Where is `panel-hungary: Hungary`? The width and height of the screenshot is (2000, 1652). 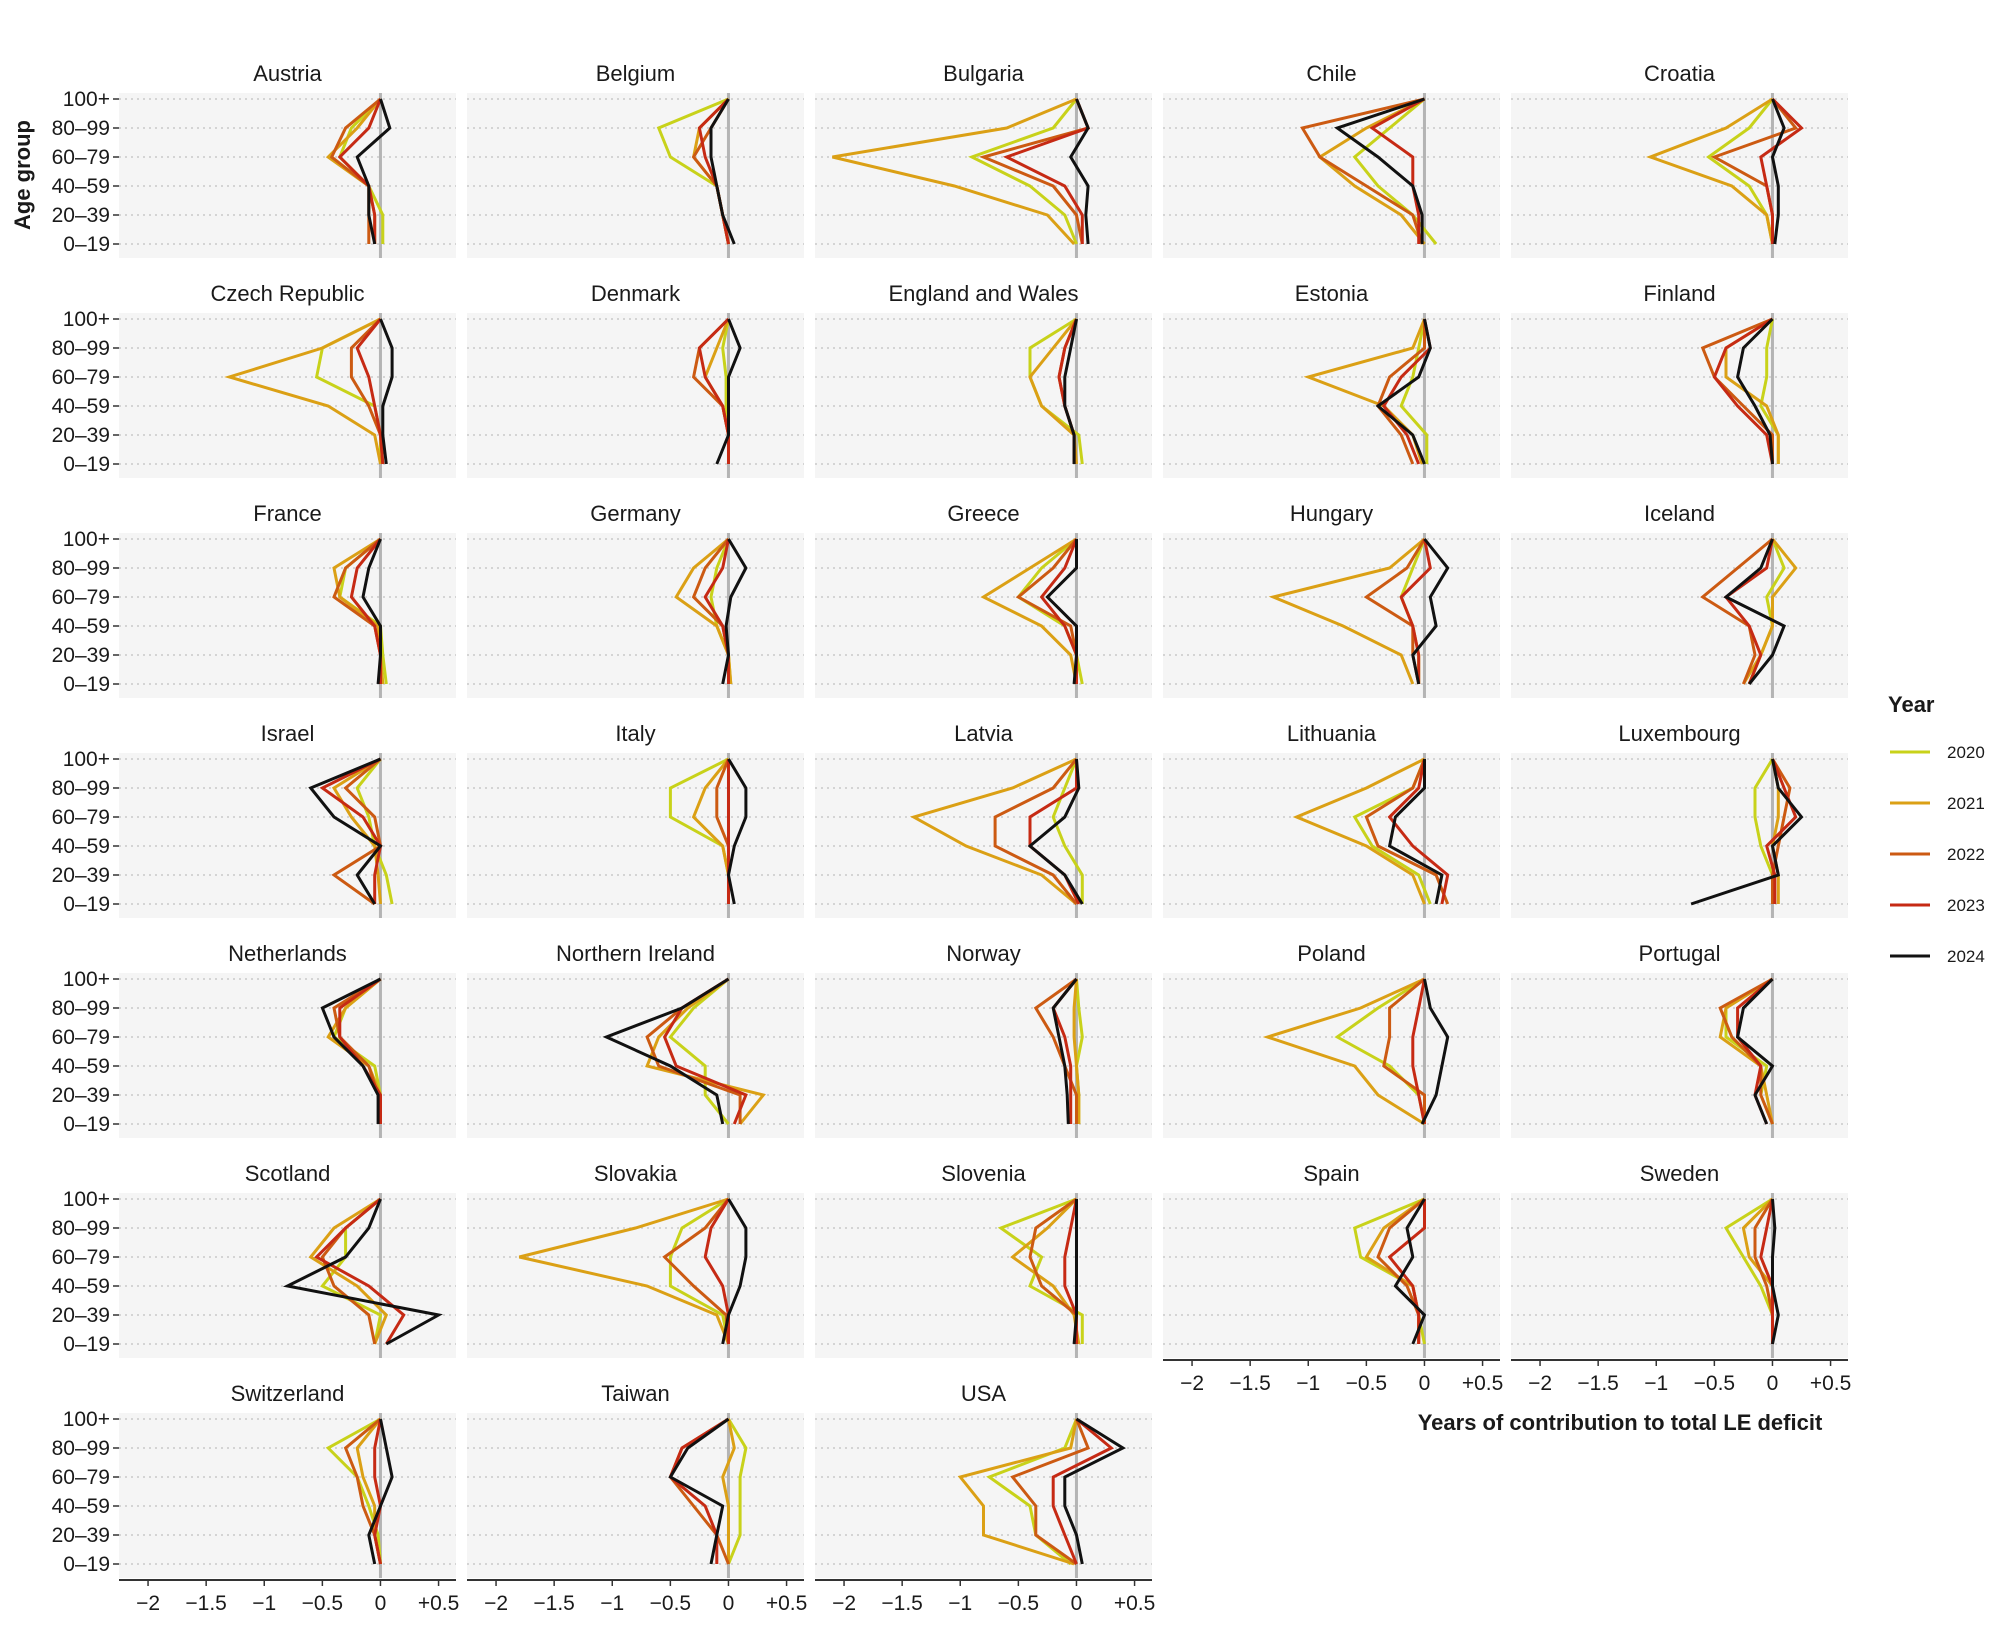 panel-hungary: Hungary is located at coordinates (1331, 599).